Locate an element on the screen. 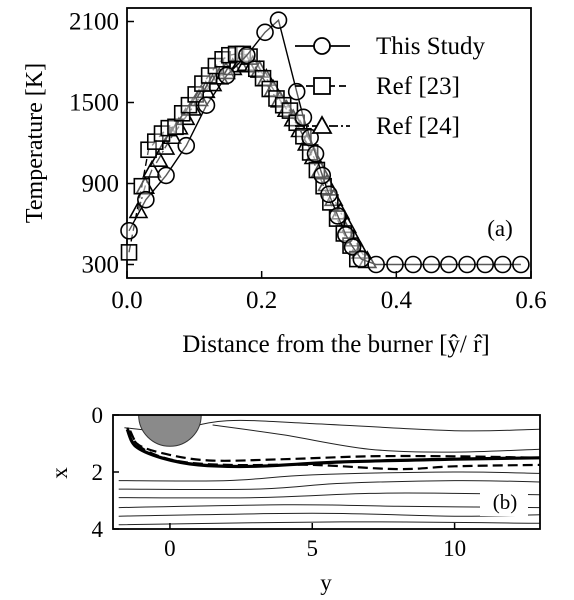  panel-b-x-tick-label: 5 is located at coordinates (313, 548).